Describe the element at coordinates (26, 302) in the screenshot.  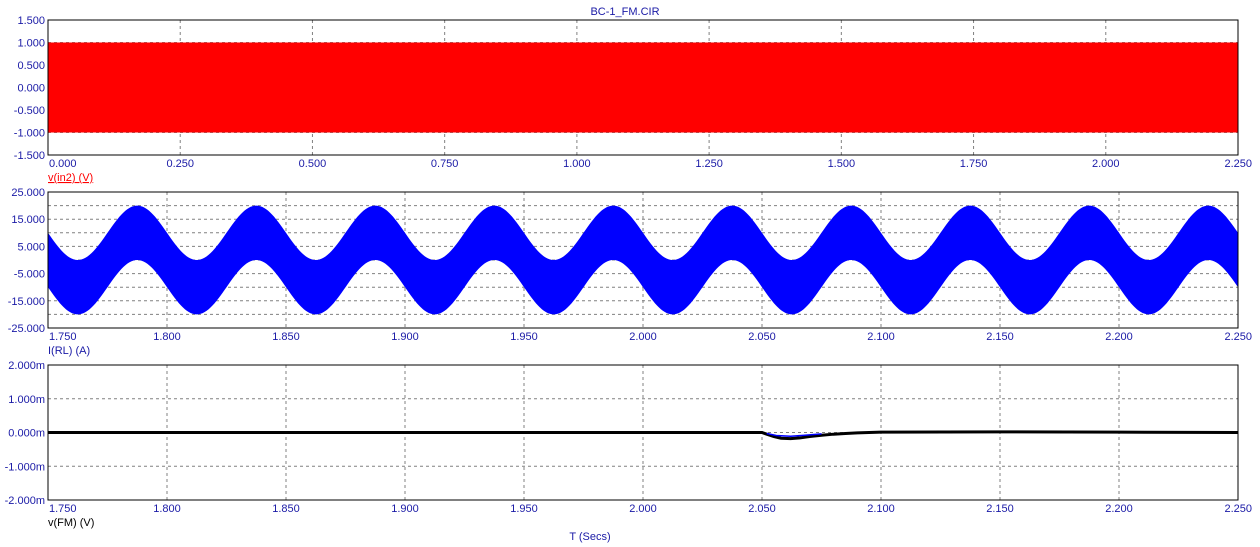
I see `y-tick-label: -15.000` at that location.